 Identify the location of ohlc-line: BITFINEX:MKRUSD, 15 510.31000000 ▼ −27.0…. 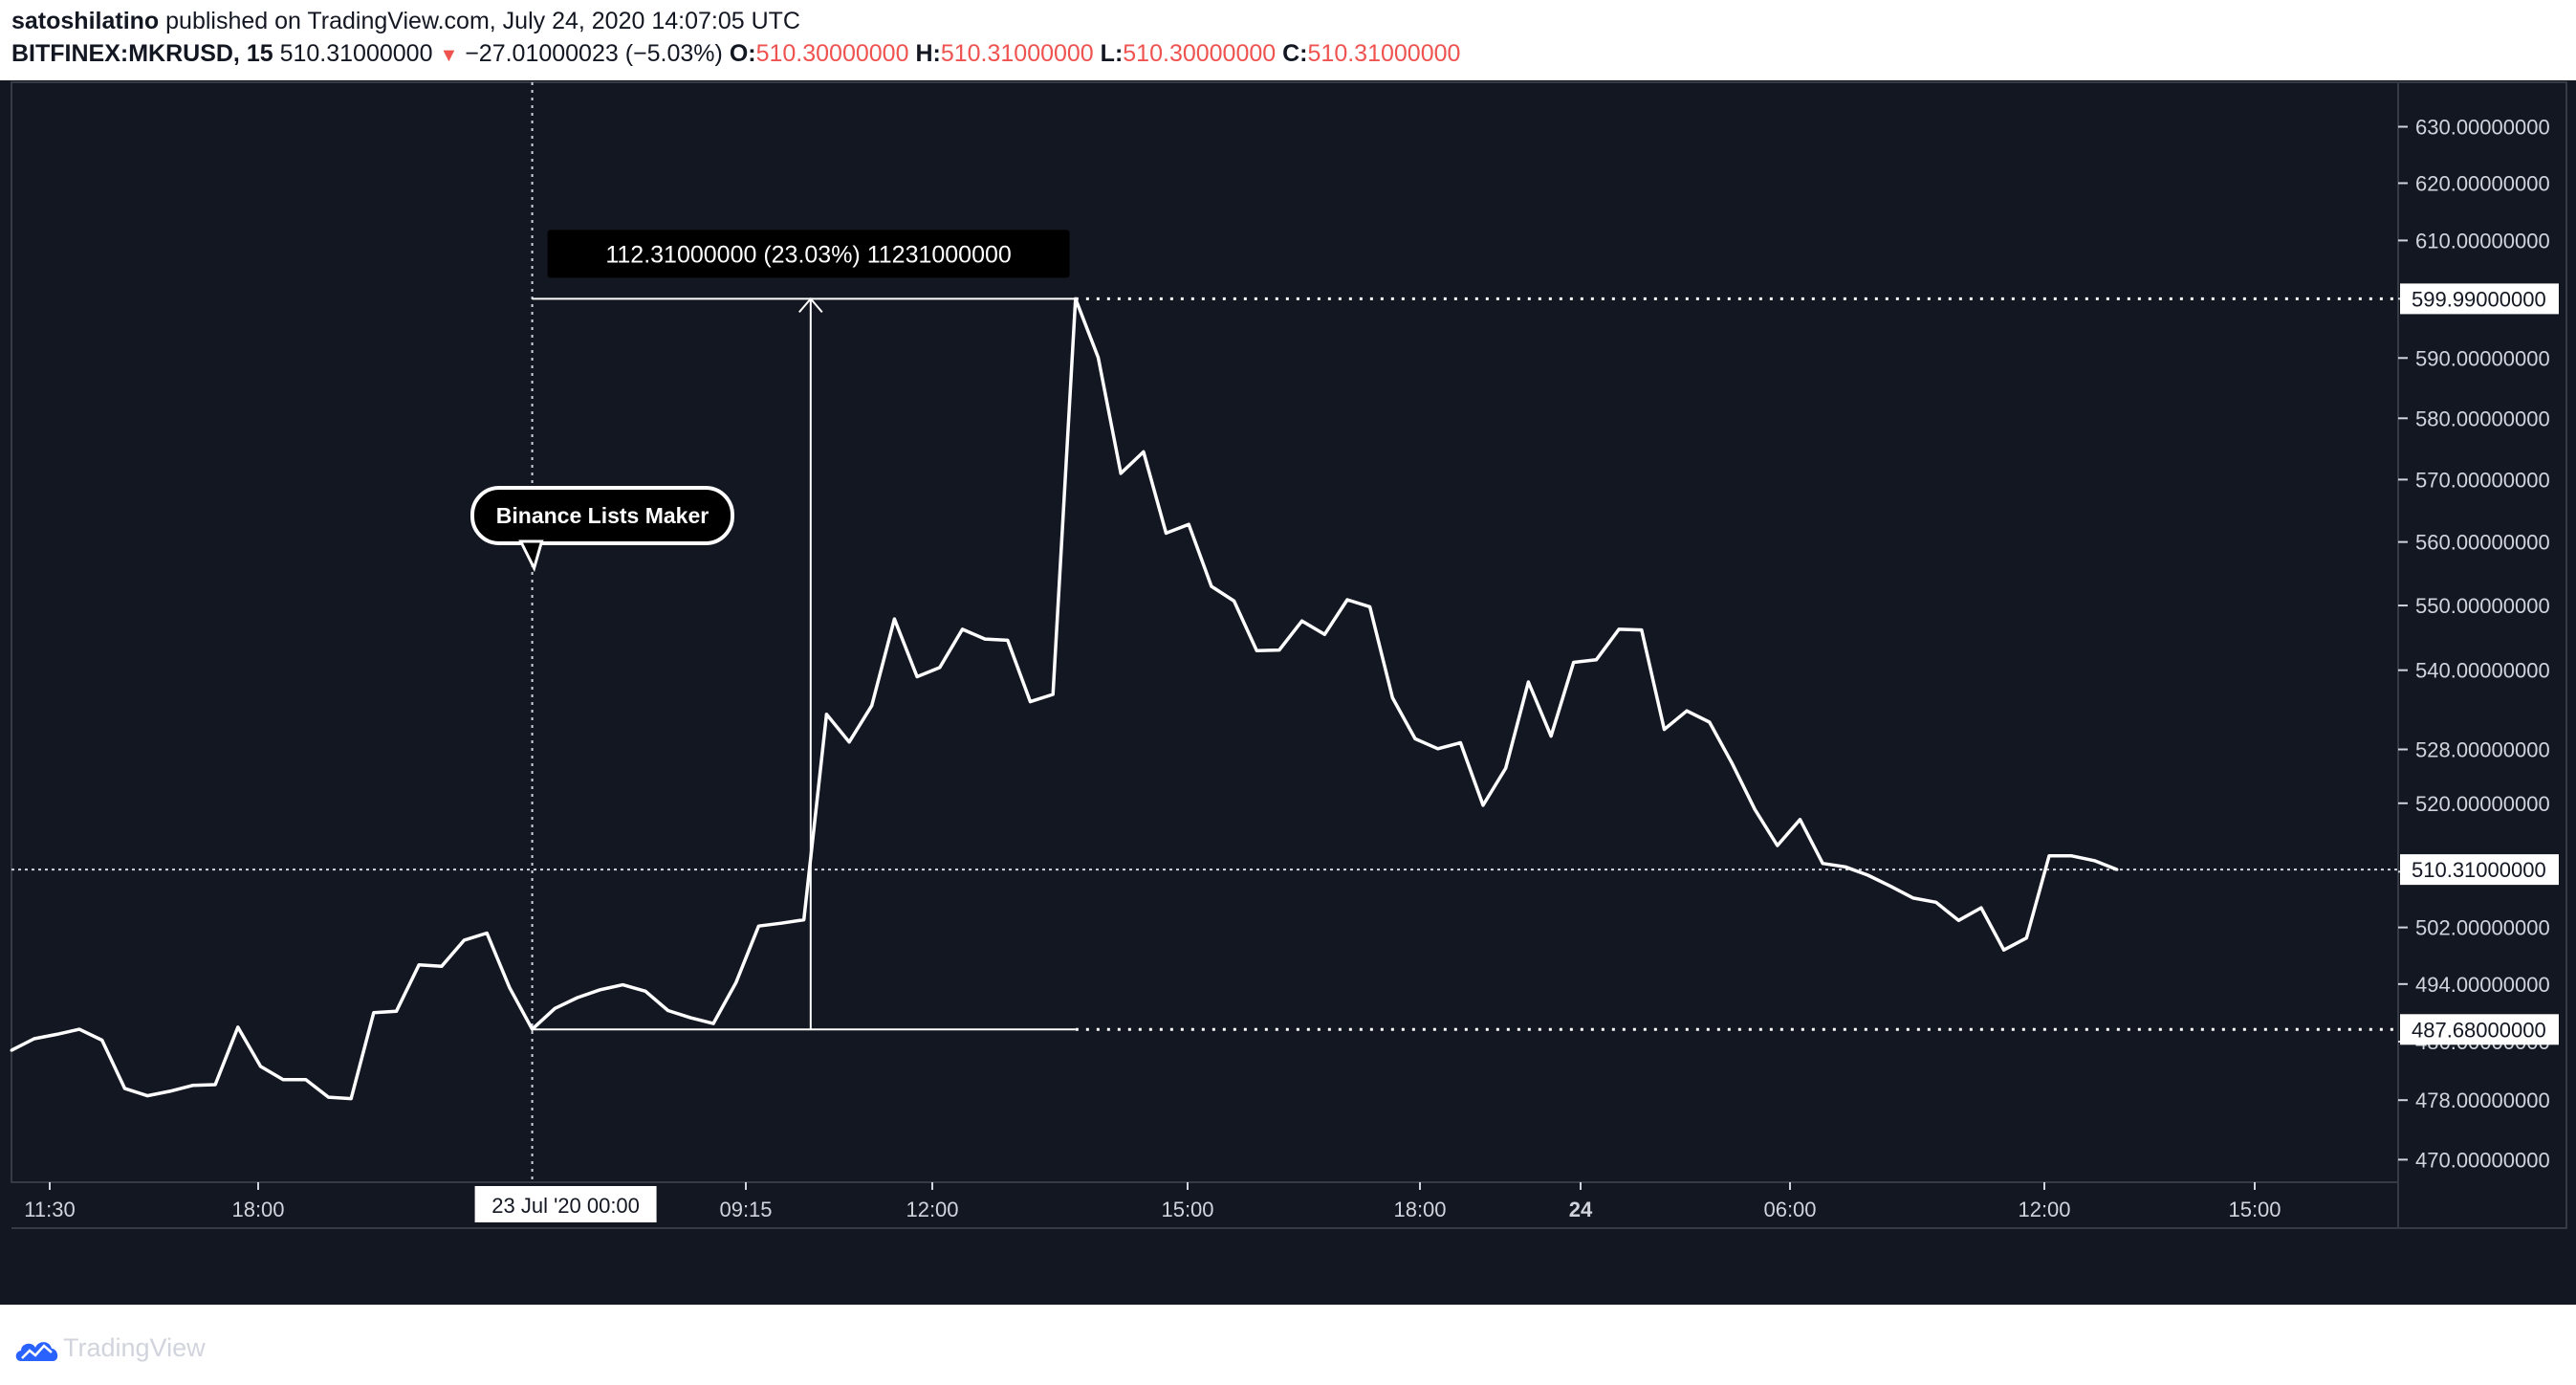
(735, 54).